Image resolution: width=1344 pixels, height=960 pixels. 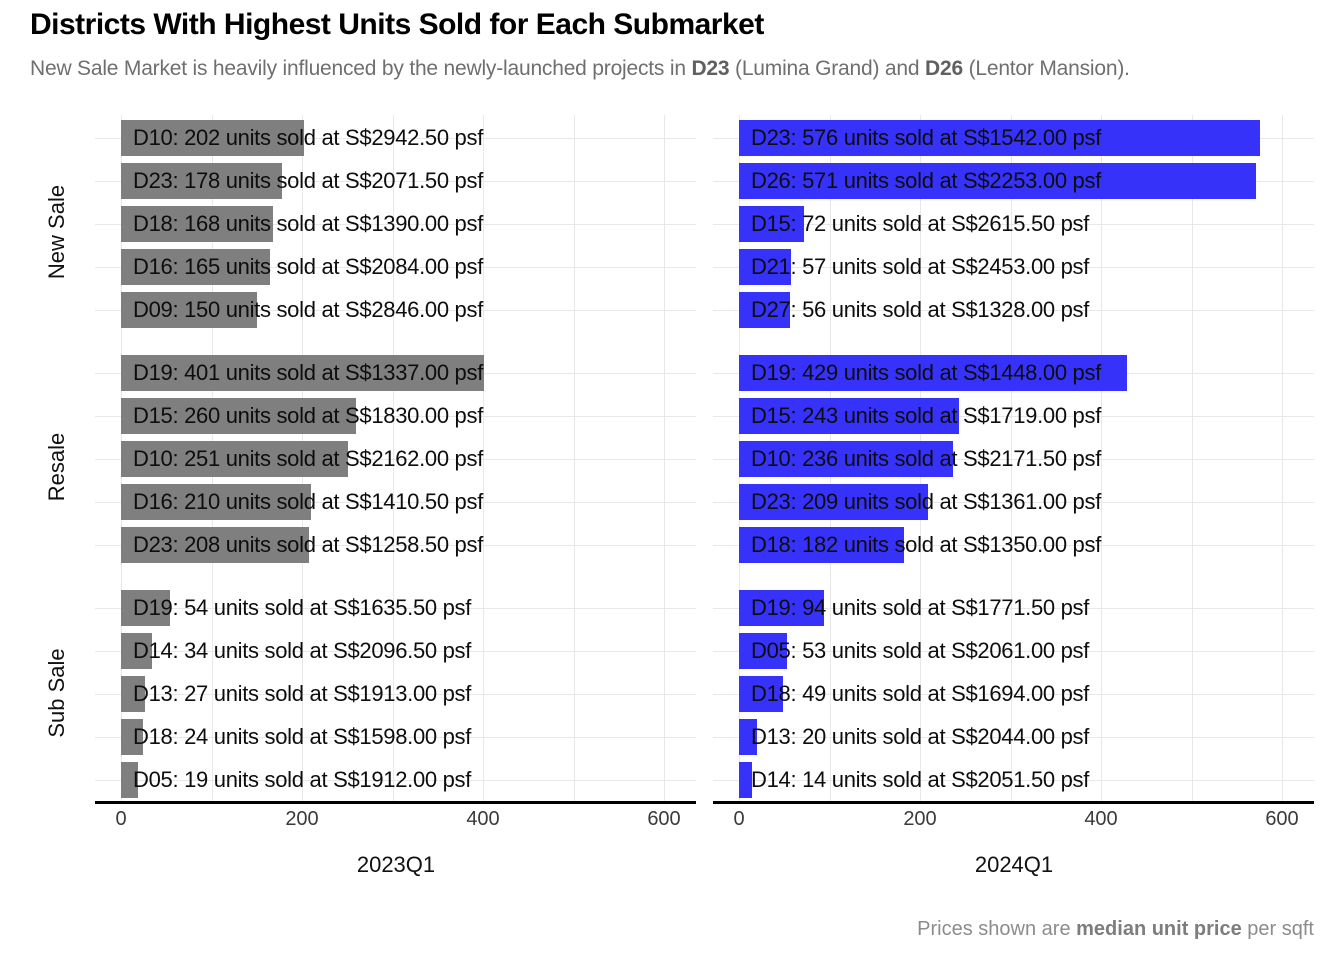 What do you see at coordinates (926, 415) in the screenshot?
I see `bar-label-D15: D15: 243 units sold at S$1719.00 psf` at bounding box center [926, 415].